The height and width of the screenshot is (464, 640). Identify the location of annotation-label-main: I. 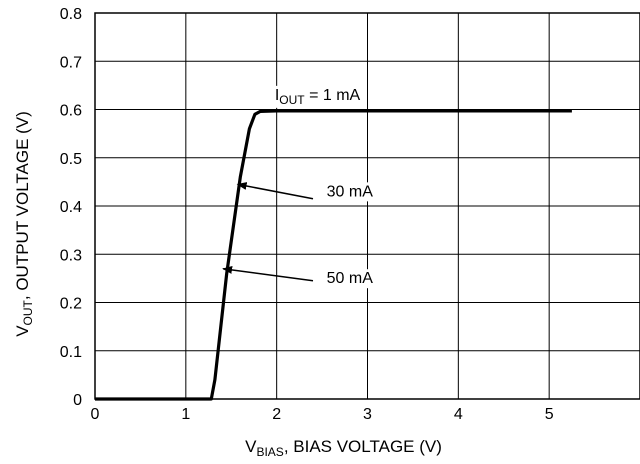
(277, 95).